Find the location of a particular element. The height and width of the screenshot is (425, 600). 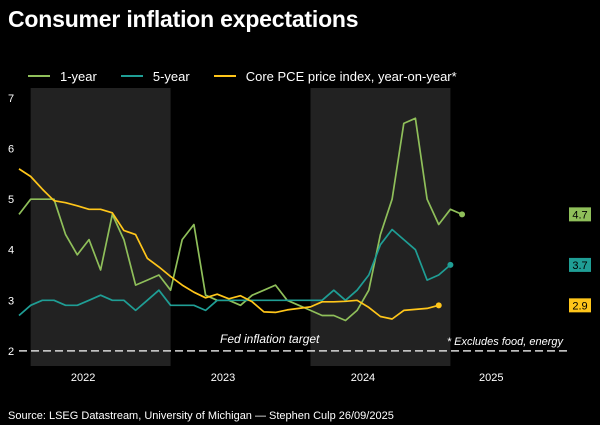

end-value-badge-one_year is located at coordinates (580, 214).